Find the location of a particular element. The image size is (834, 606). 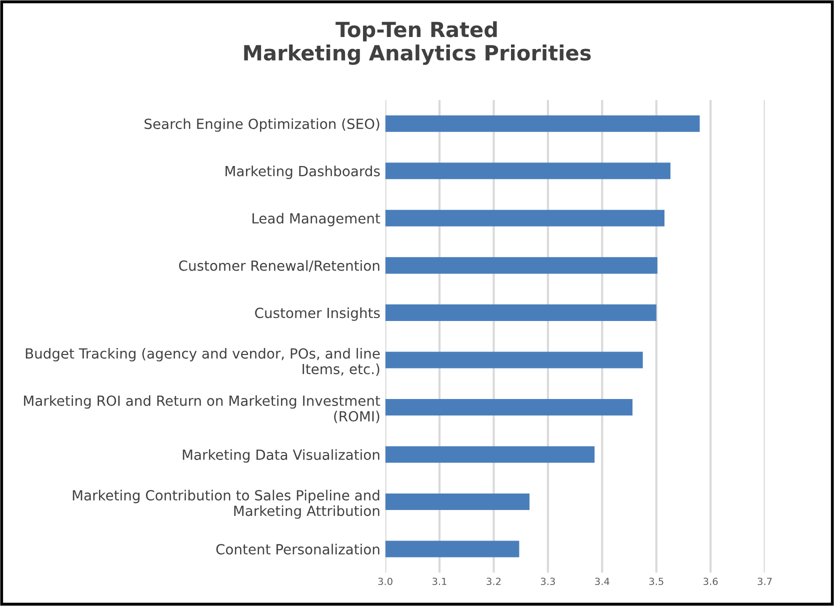

y-tick-label: Customer Renewal/Retention is located at coordinates (279, 266).